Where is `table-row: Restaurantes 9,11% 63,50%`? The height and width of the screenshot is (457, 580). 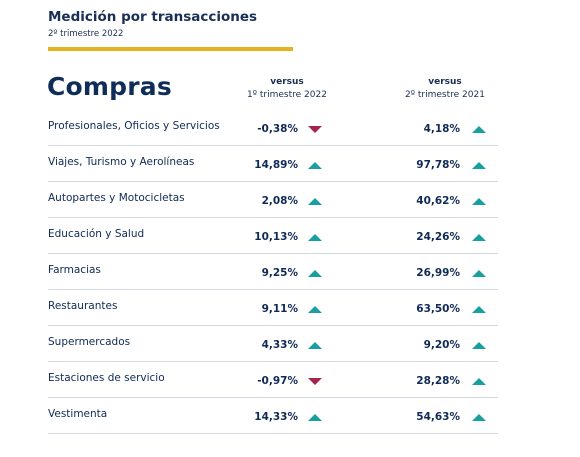 table-row: Restaurantes 9,11% 63,50% is located at coordinates (273, 308).